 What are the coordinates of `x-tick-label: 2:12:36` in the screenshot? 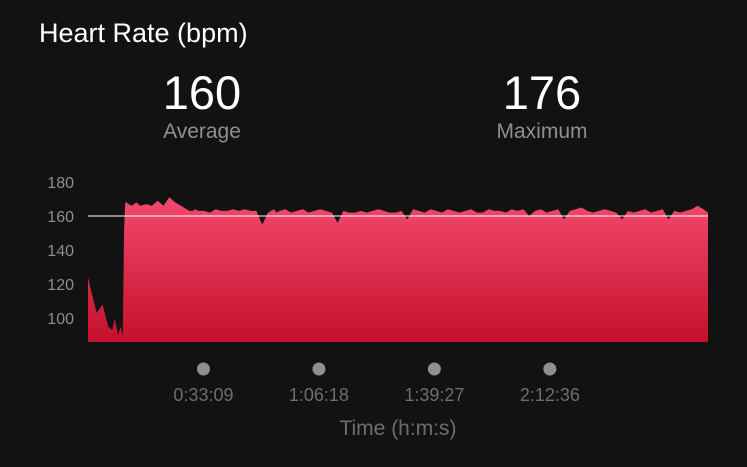 It's located at (550, 395).